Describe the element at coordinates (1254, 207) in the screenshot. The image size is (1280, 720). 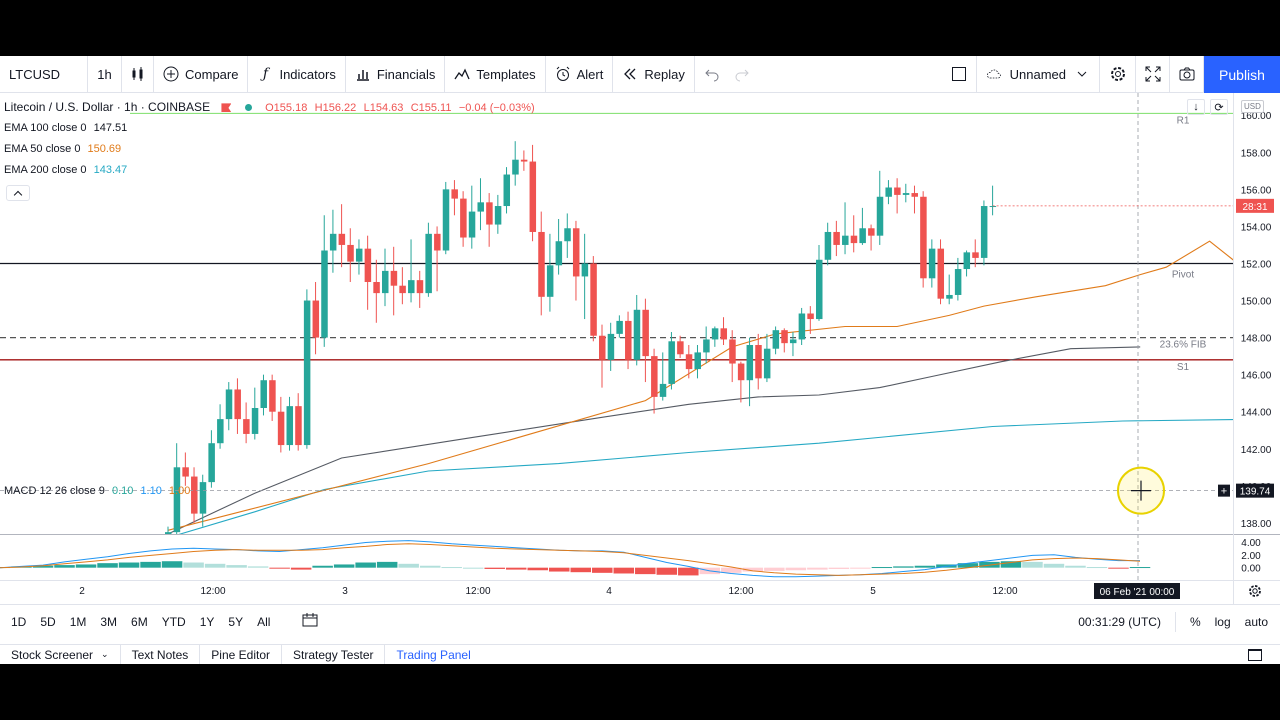
I see `last-price-countdown: 28:31` at that location.